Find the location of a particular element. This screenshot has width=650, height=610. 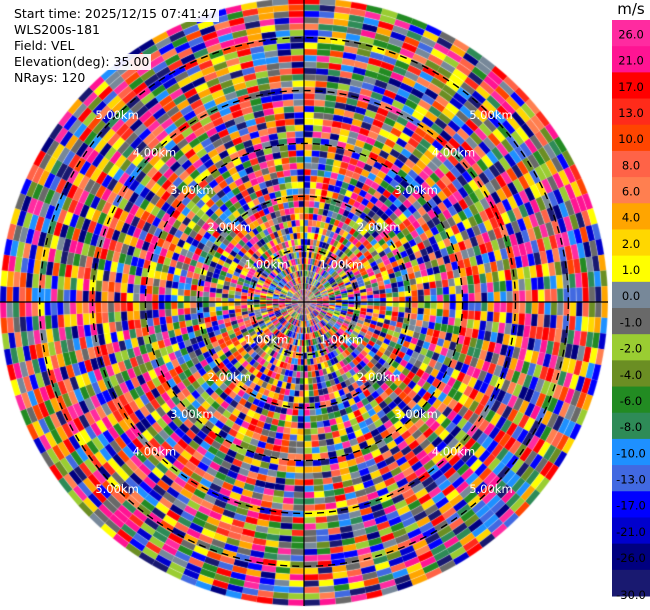

colorbar-tick-label: -8.0 is located at coordinates (631, 427).